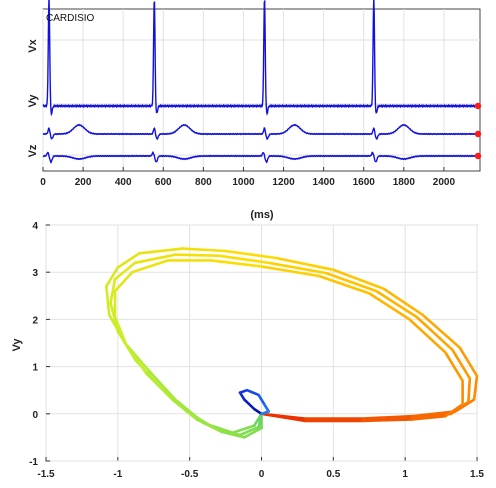  I want to click on vcg-y-tick-label: 2, so click(35, 320).